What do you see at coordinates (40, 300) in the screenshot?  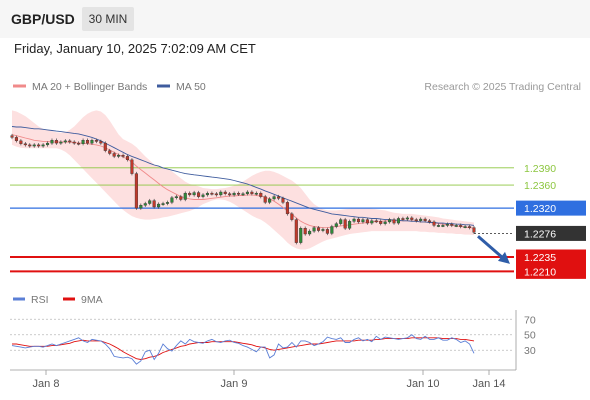 I see `rsi-legend-label-0: RSI` at bounding box center [40, 300].